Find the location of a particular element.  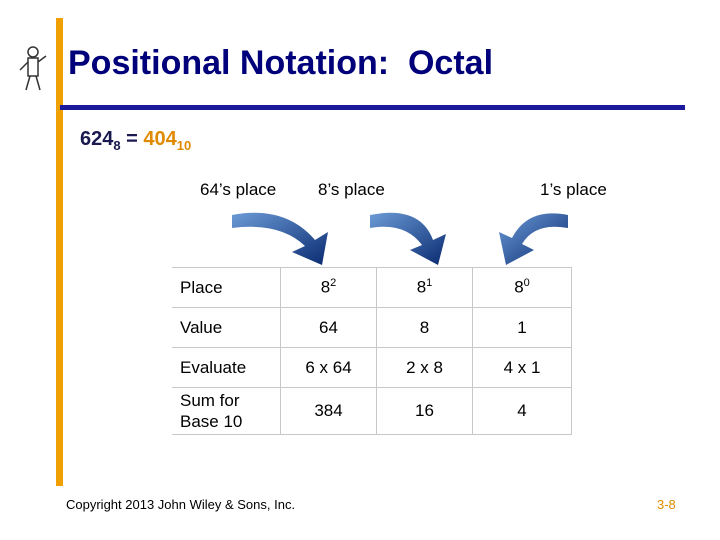

table-row: Sum for Base 10 384 16 4 is located at coordinates (372, 411).